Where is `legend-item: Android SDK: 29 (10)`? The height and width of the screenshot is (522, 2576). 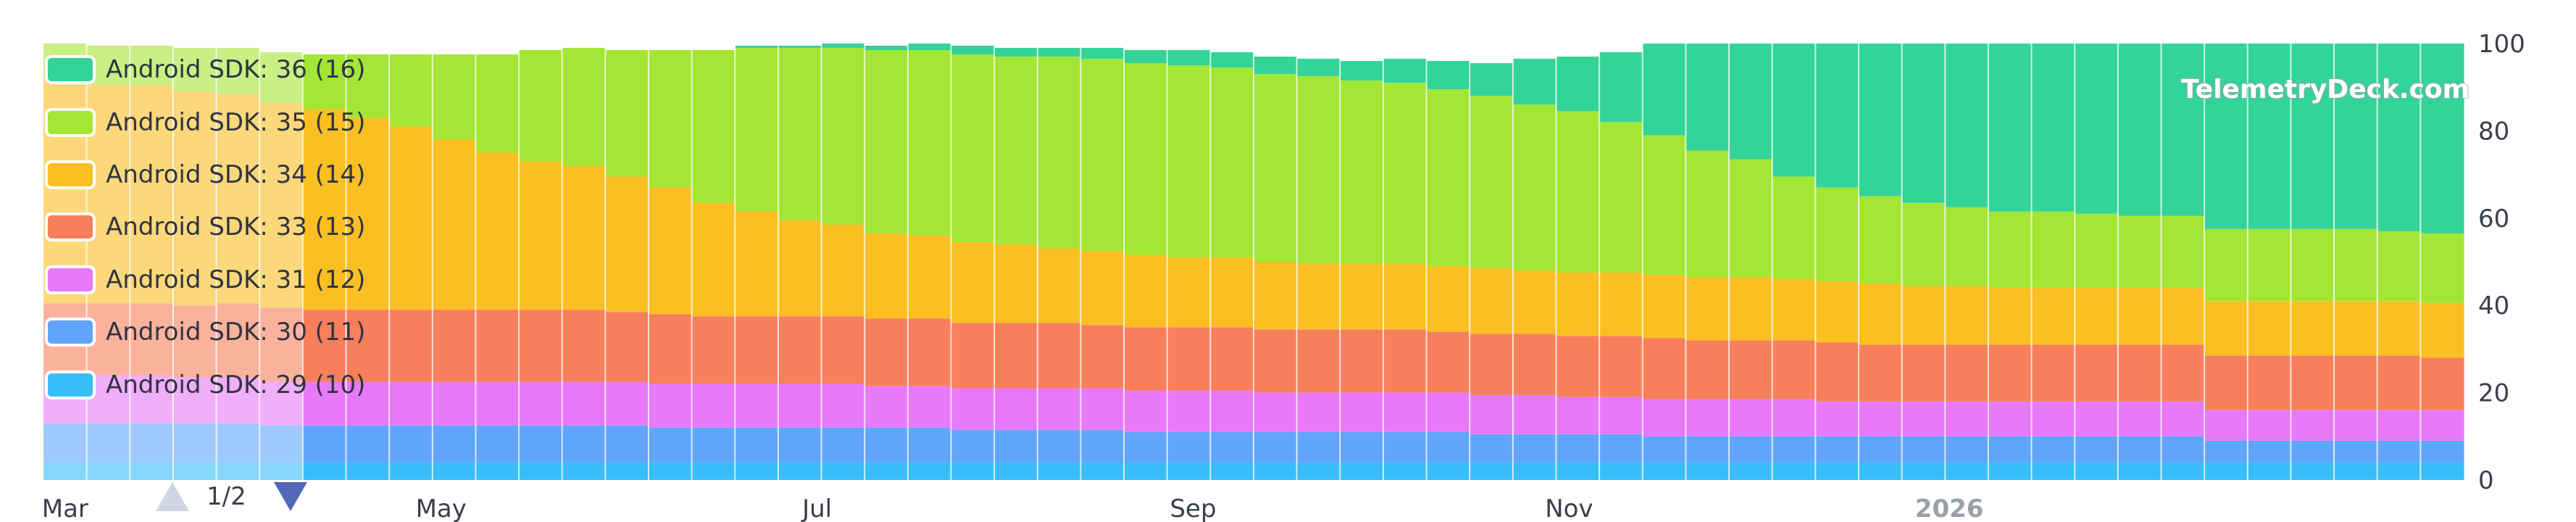 legend-item: Android SDK: 29 (10) is located at coordinates (237, 384).